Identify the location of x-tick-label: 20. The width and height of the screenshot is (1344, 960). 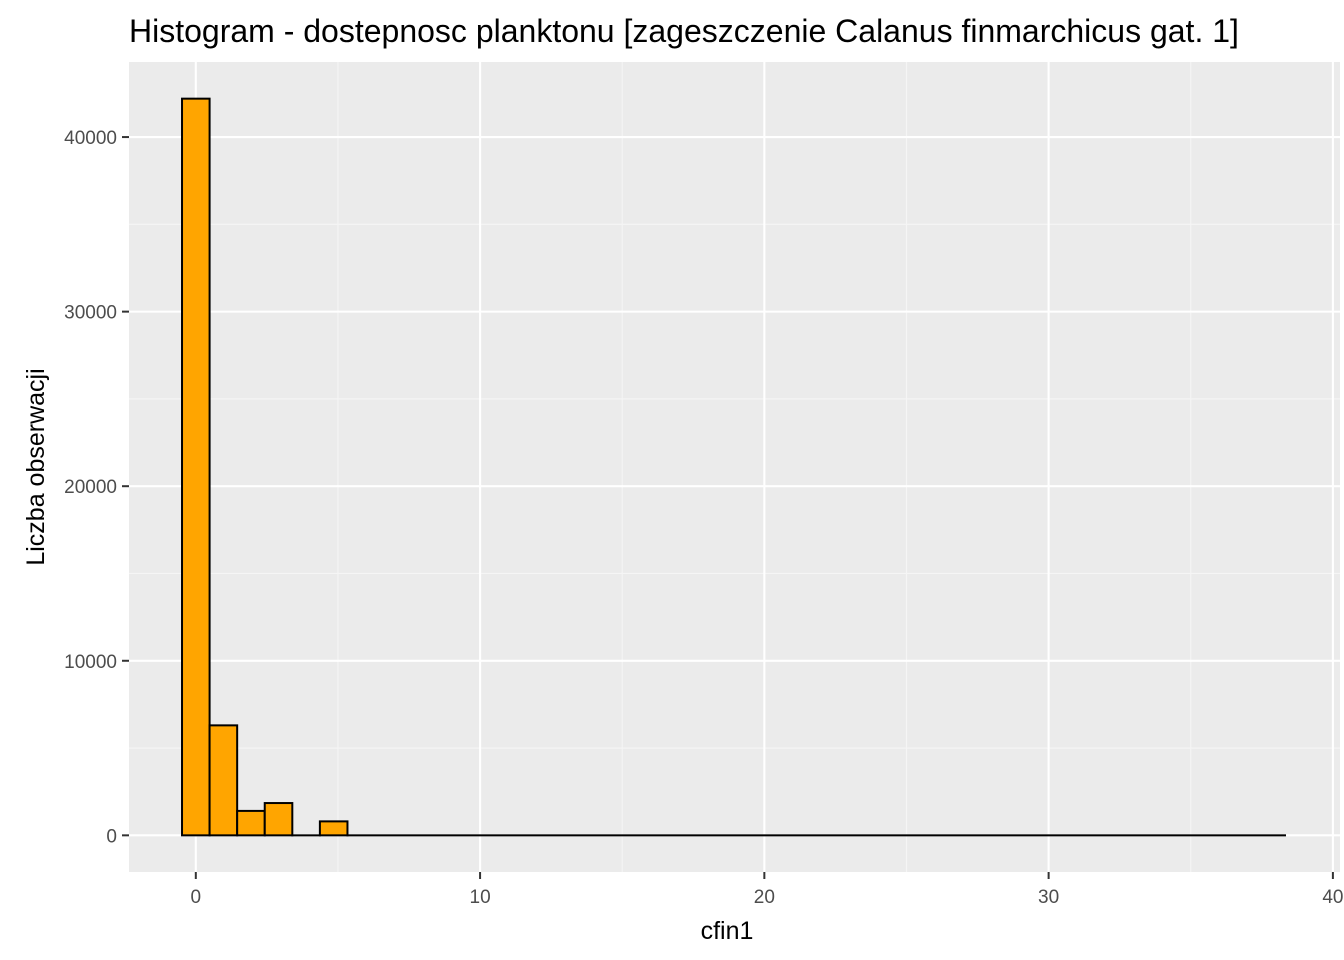
(764, 897).